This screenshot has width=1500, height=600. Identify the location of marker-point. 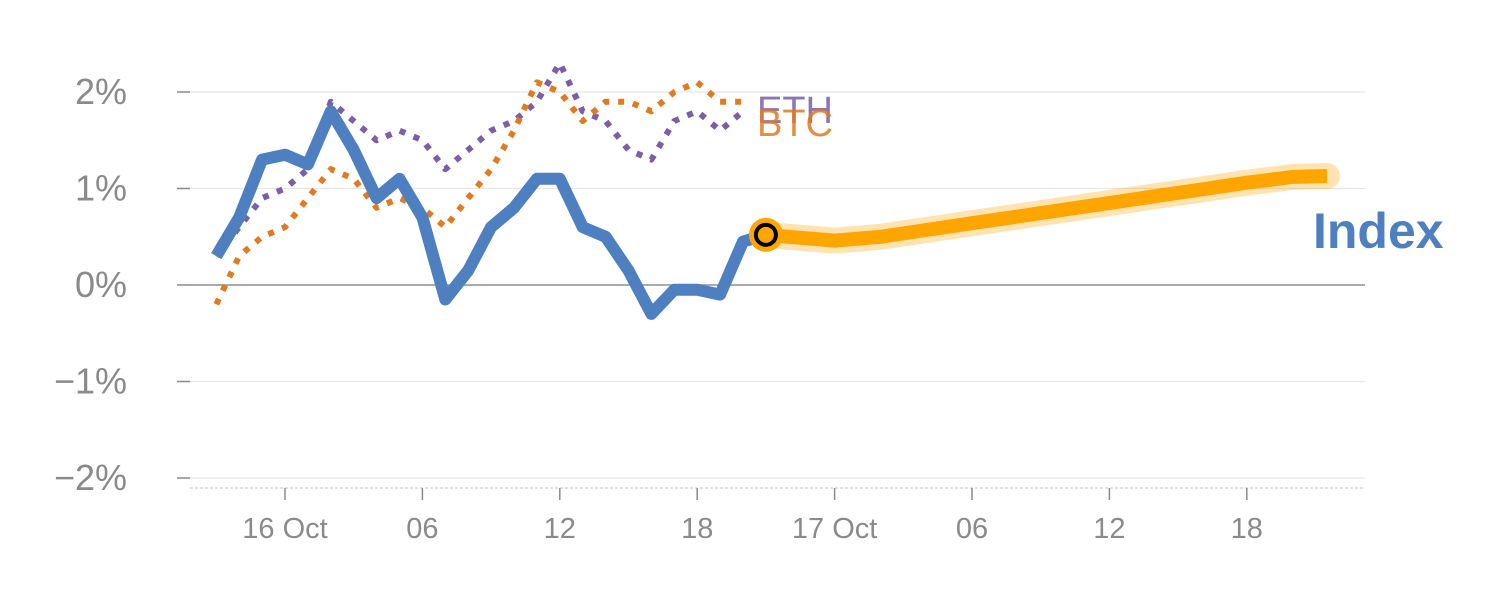
(765, 234).